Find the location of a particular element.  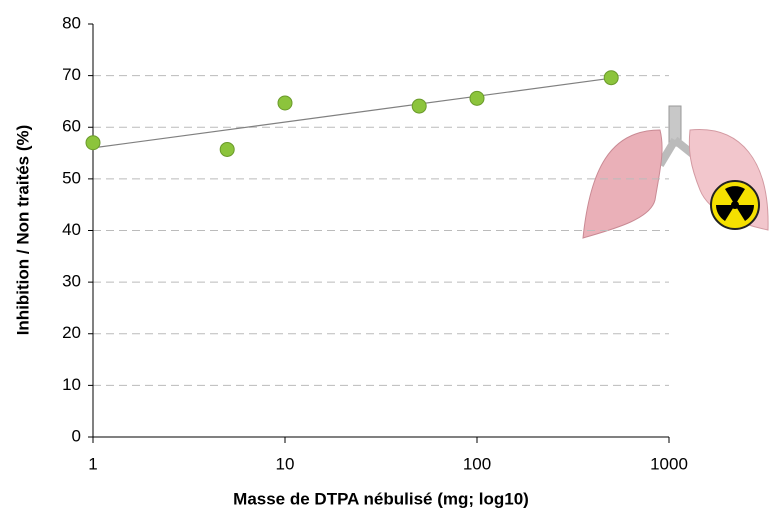

y-axis-title: Inhibition / Non traités (%) is located at coordinates (22, 230).